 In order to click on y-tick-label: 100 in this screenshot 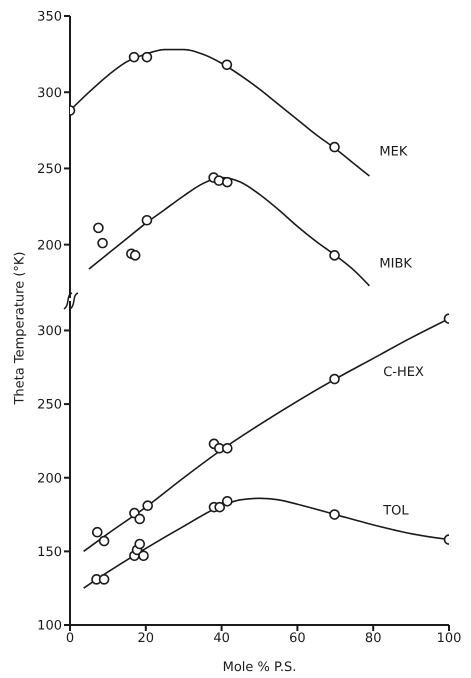, I will do `click(49, 626)`.